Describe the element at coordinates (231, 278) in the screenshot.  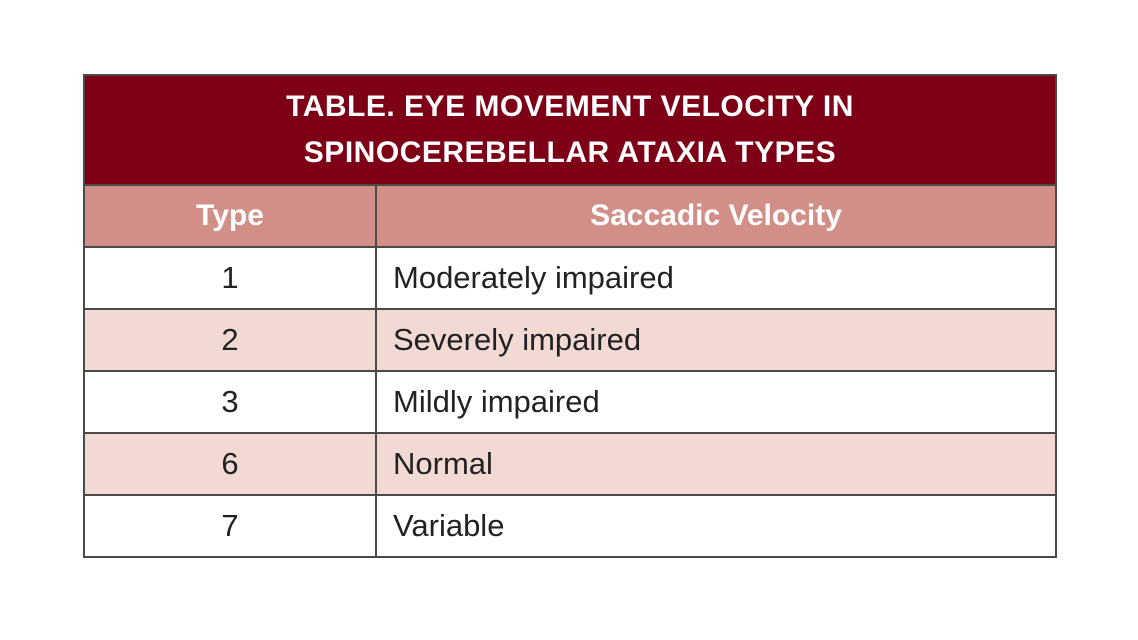
I see `cell-type: 1` at that location.